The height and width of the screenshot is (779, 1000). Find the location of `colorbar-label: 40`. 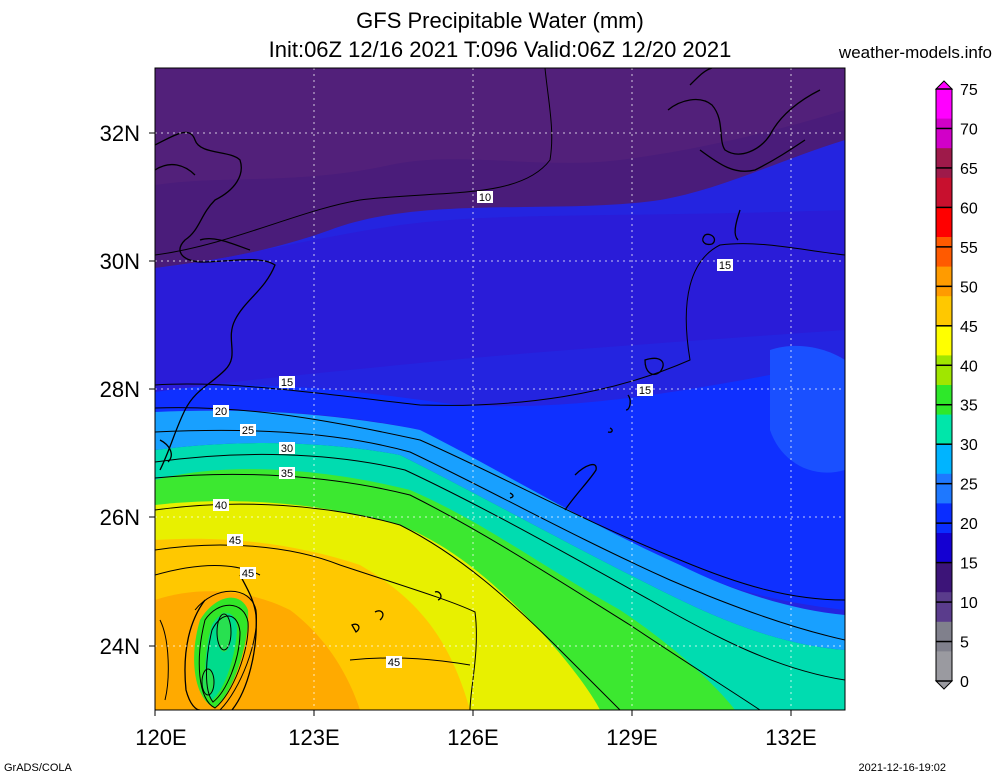

colorbar-label: 40 is located at coordinates (969, 366).